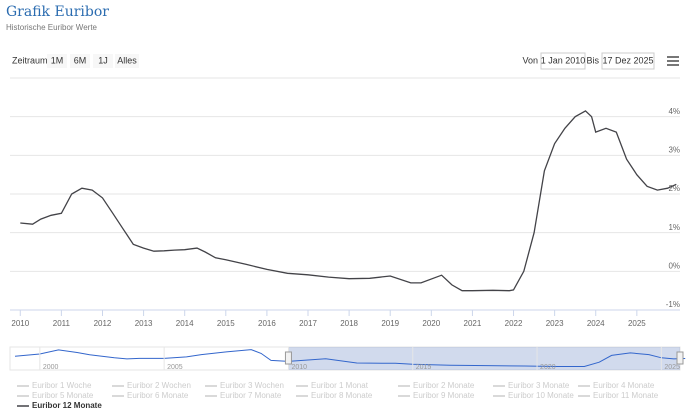 The height and width of the screenshot is (419, 690). What do you see at coordinates (674, 188) in the screenshot?
I see `y-tick-label: 2%` at bounding box center [674, 188].